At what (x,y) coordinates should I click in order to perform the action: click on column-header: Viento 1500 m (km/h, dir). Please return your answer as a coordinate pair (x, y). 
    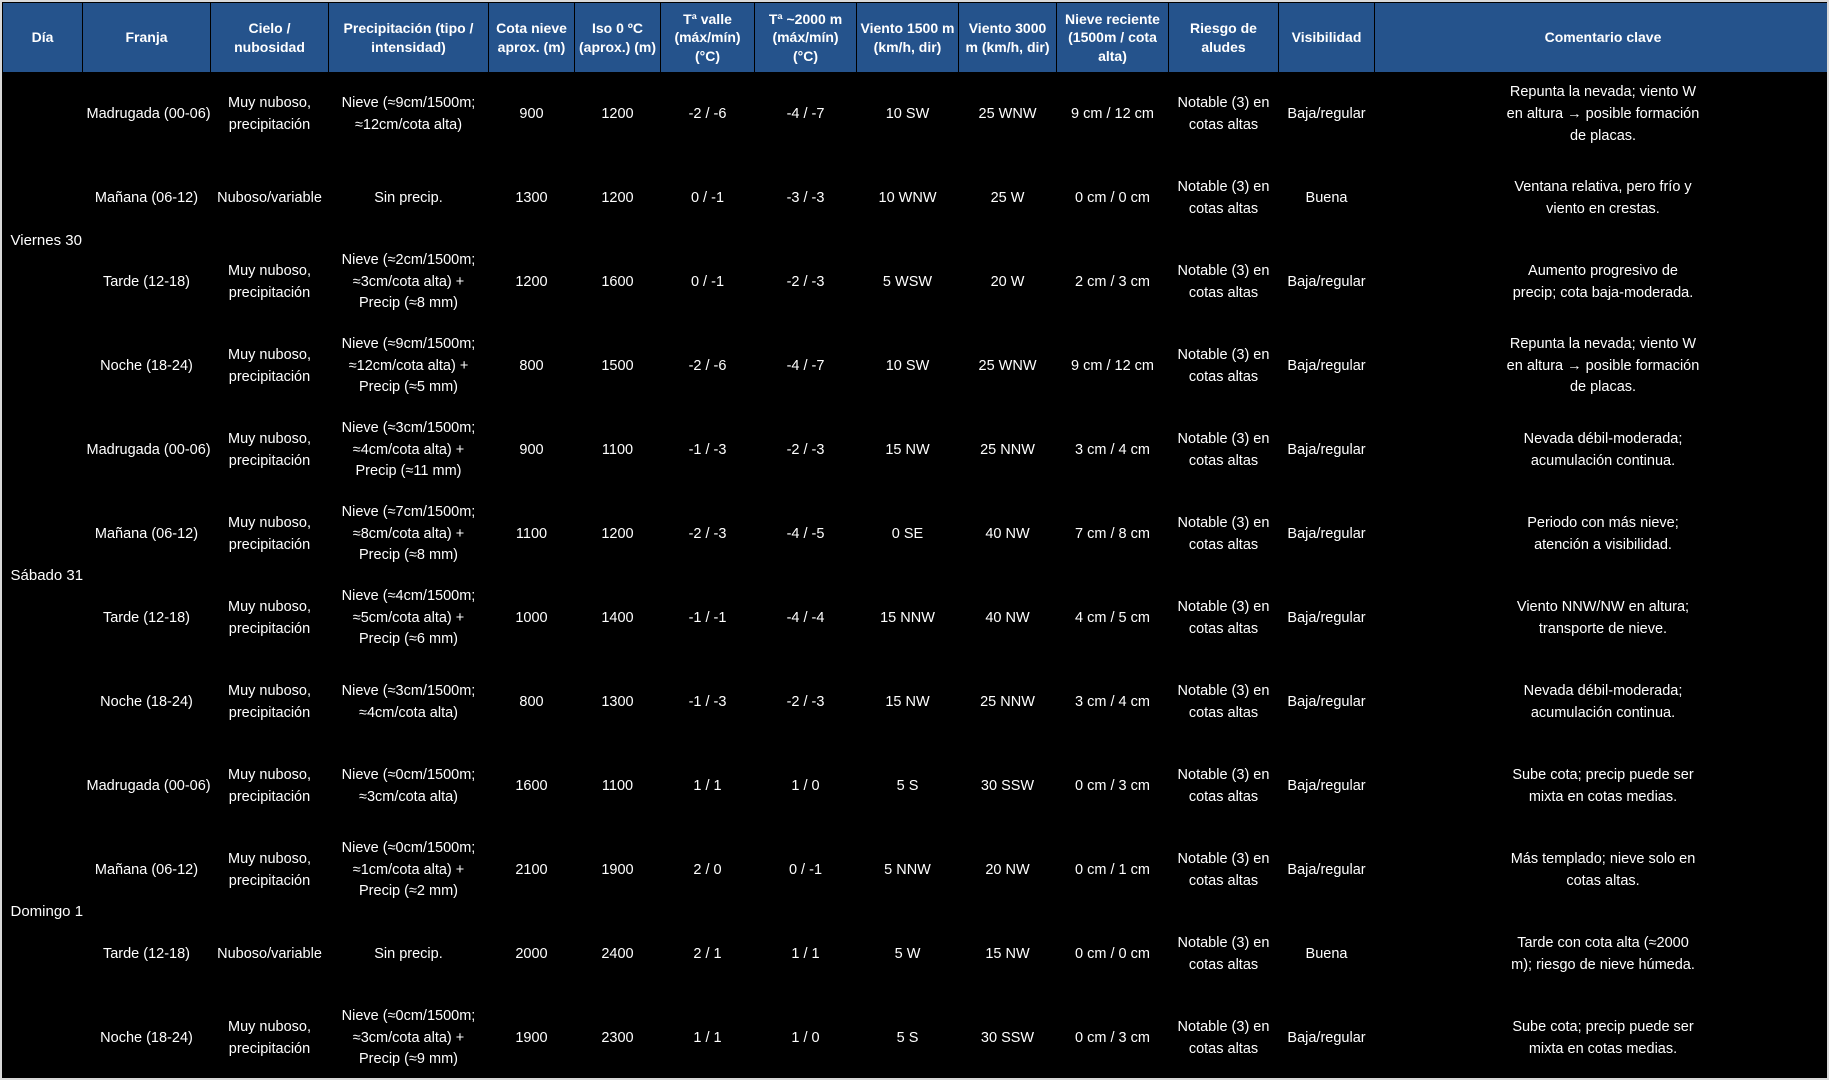
    Looking at the image, I should click on (907, 37).